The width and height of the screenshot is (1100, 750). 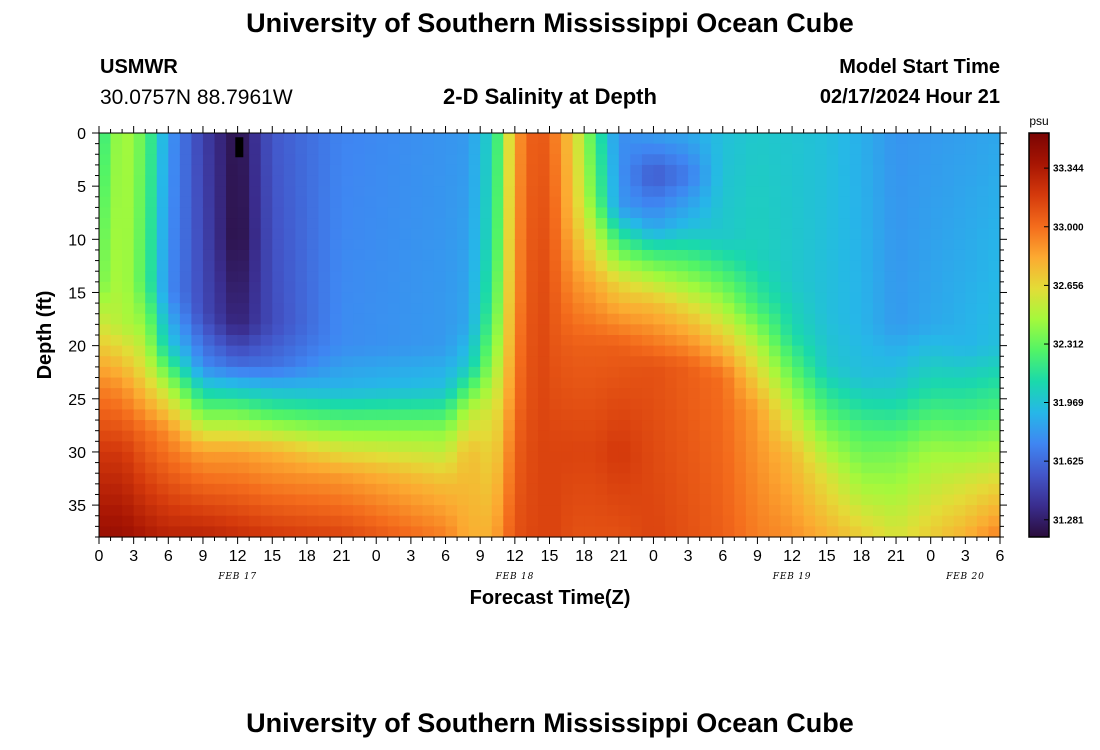 I want to click on x-tick-label: 3, so click(x=965, y=556).